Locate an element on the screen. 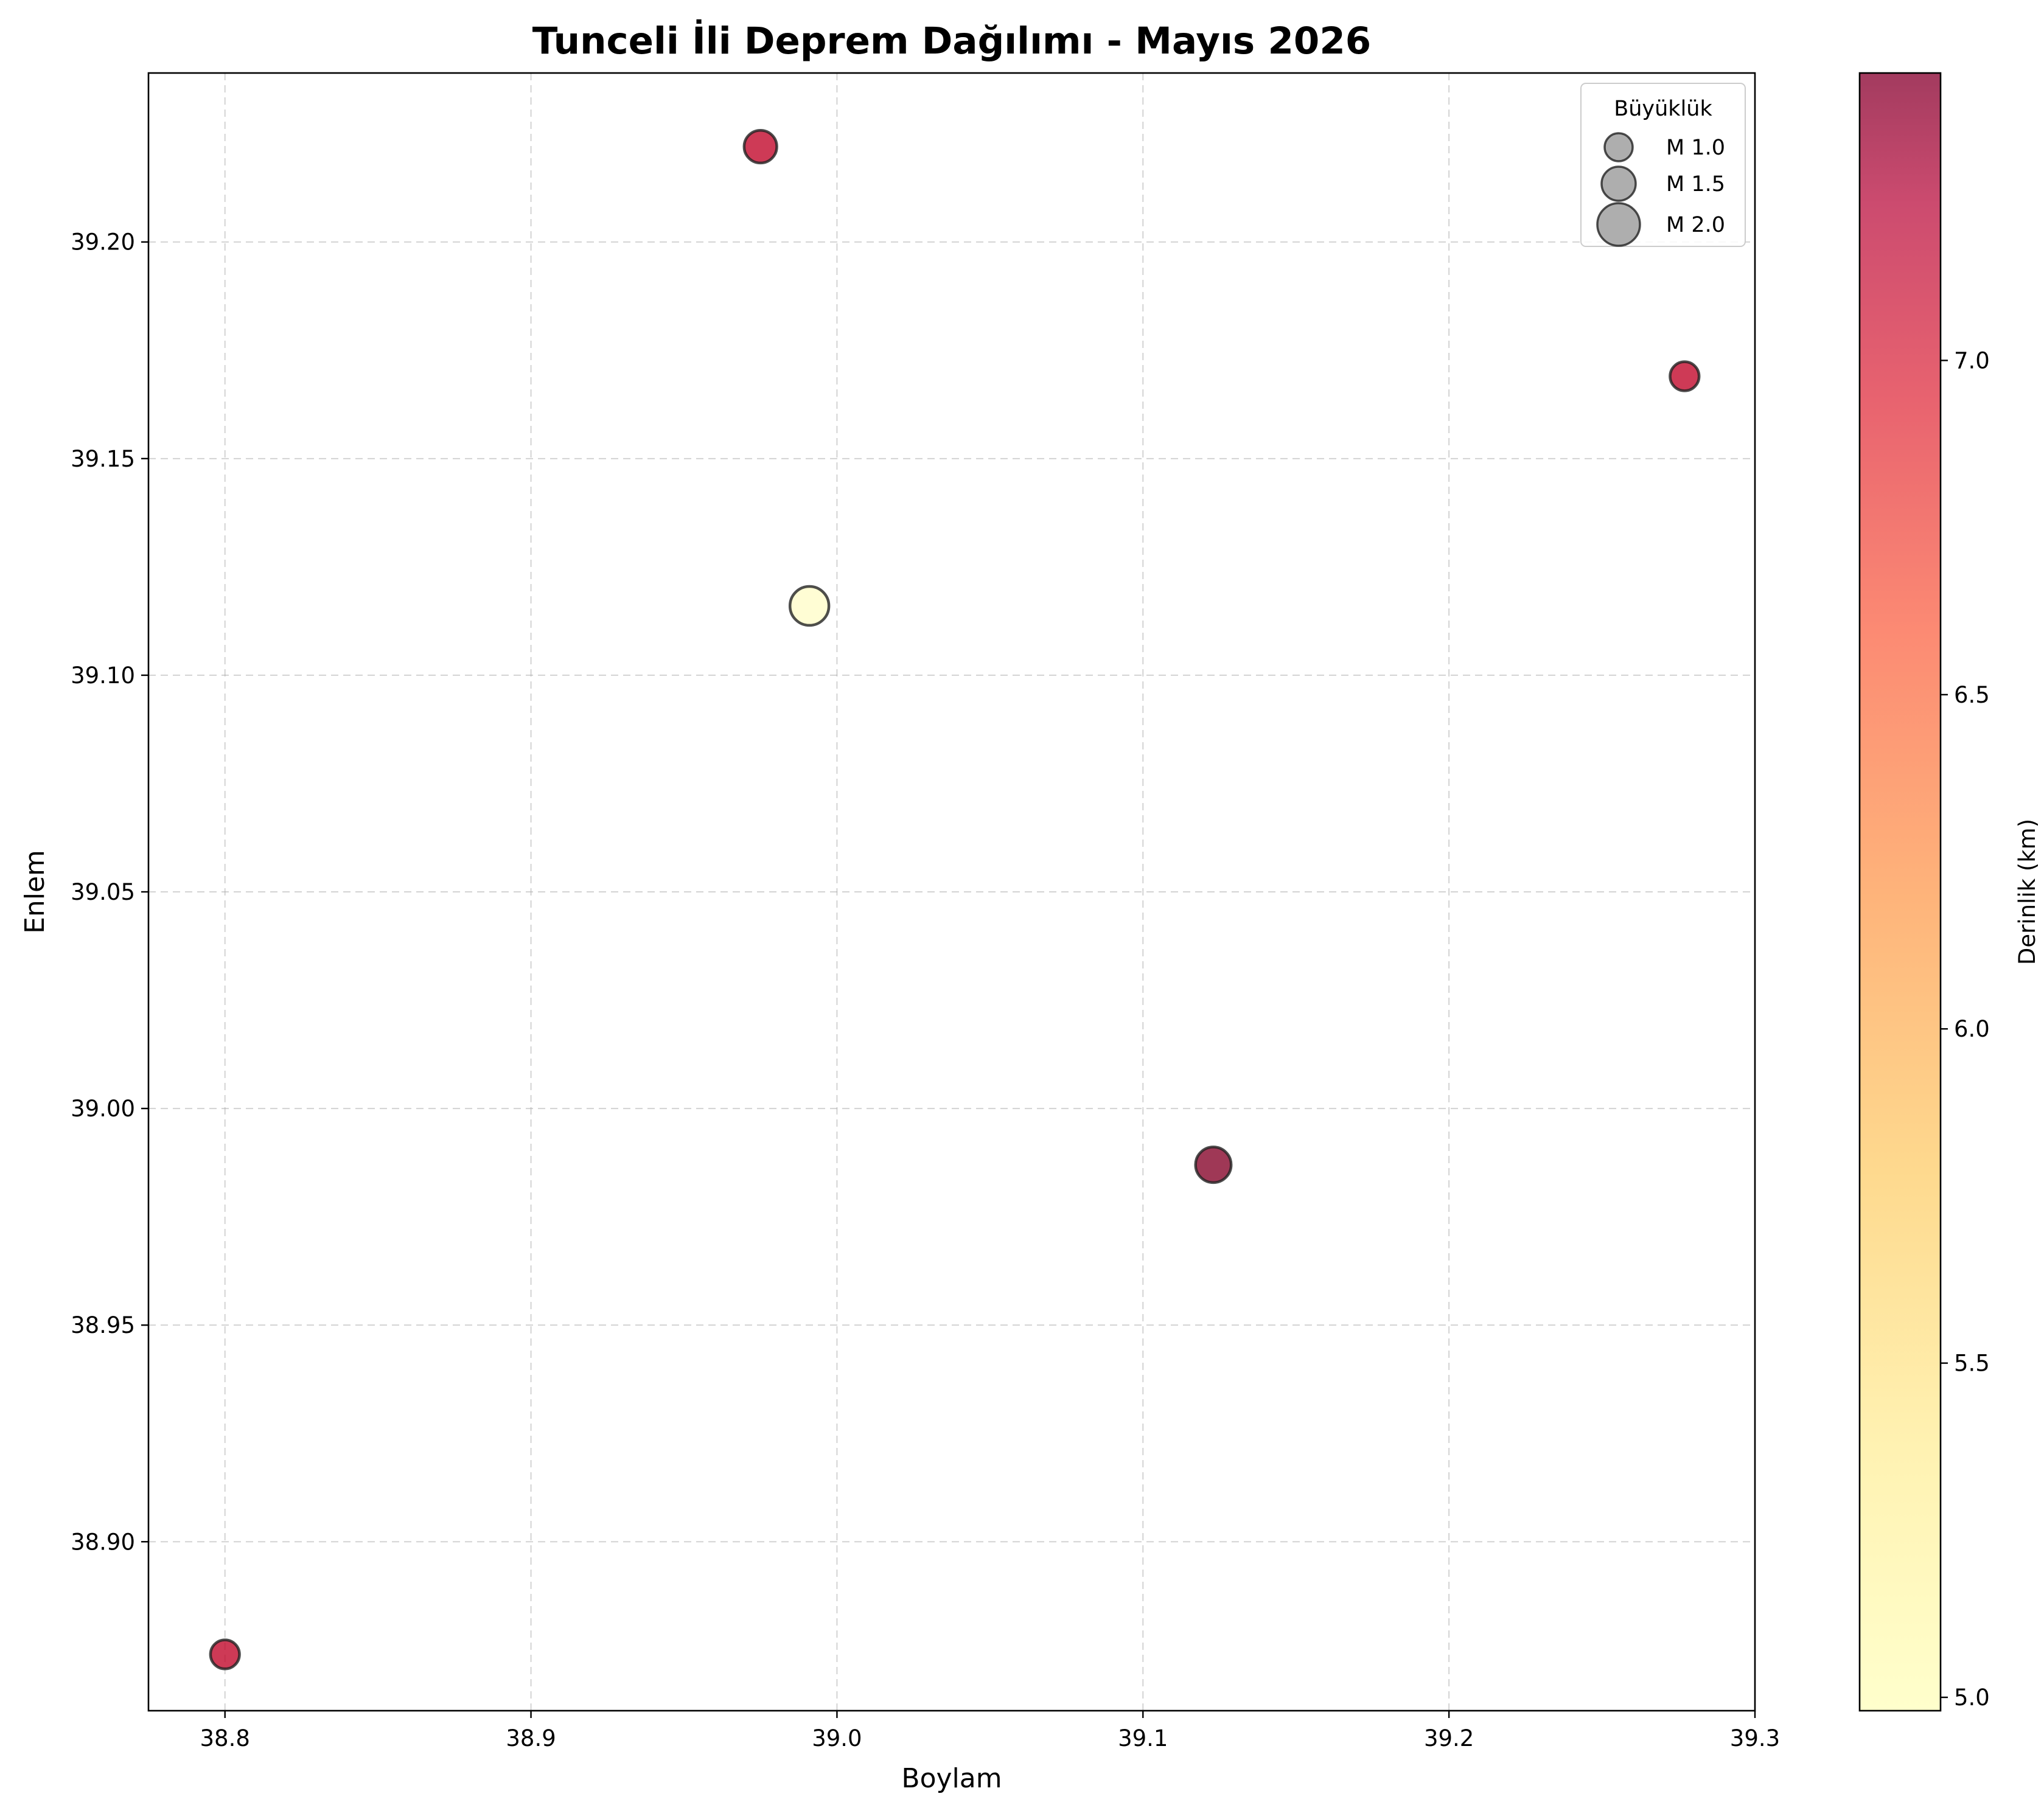  colorbar-label: Derinlik (km) is located at coordinates (2027, 892).